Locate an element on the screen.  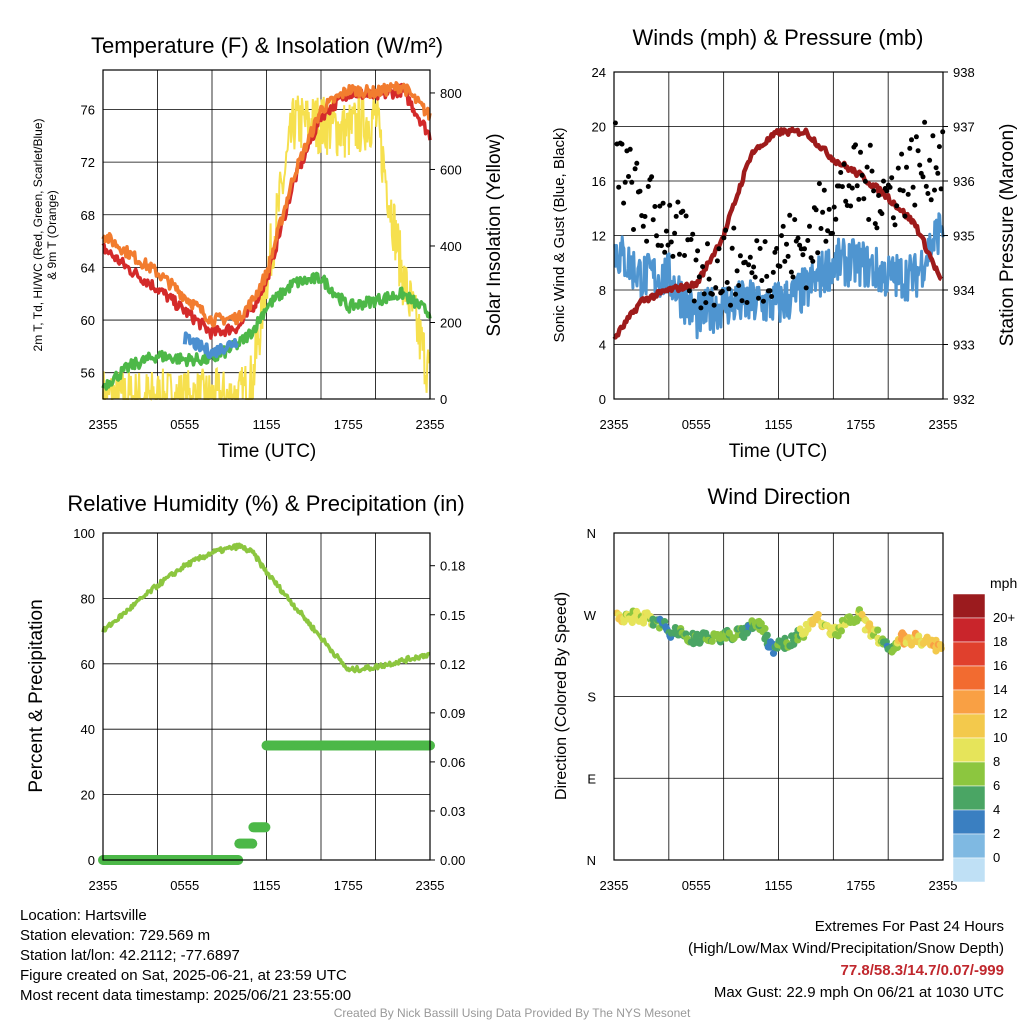
temperature-xtick-label: 0555 is located at coordinates (184, 424).